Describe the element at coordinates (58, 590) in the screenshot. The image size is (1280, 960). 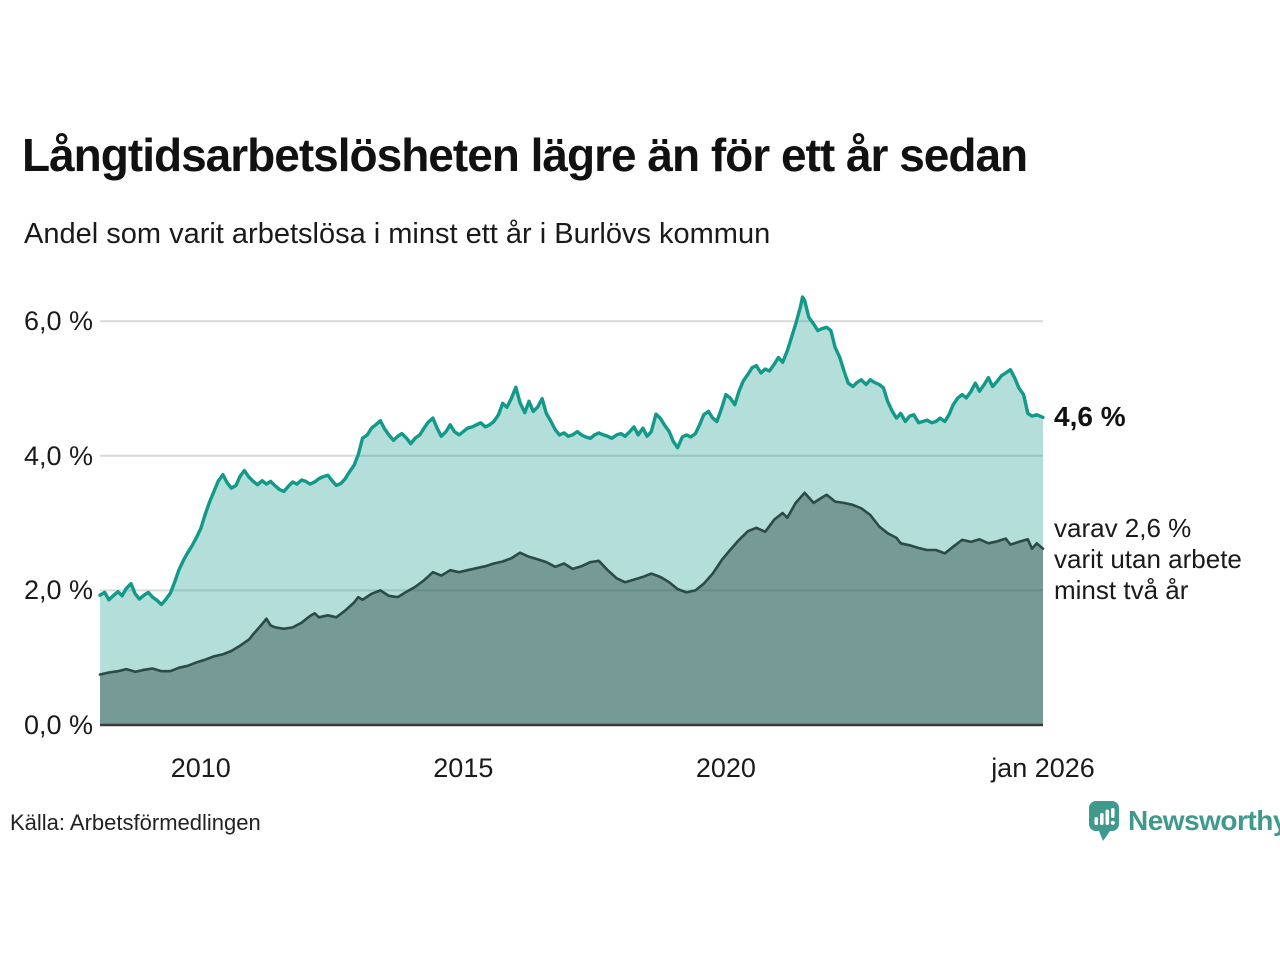
I see `y-tick-label: 2,0 %` at that location.